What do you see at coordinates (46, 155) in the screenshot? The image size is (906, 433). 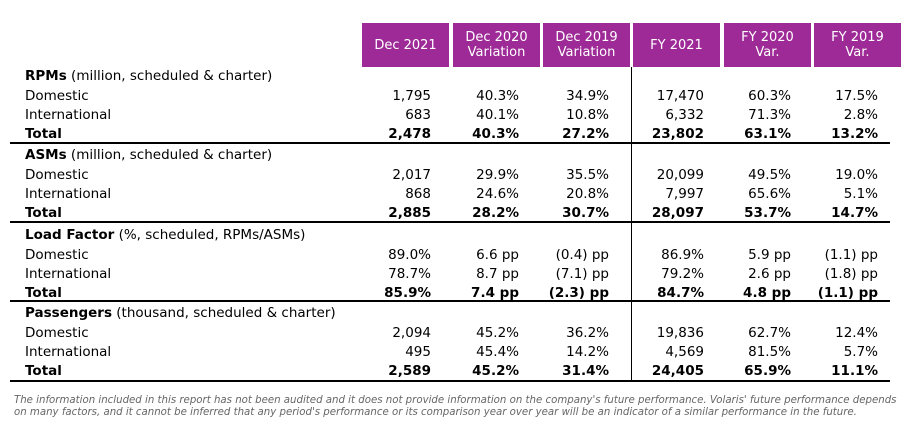 I see `section-metric: ASMs` at bounding box center [46, 155].